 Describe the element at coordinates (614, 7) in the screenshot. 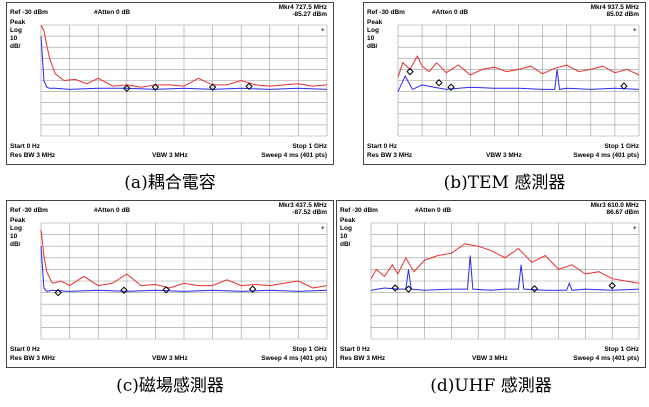

I see `marker-label: Mkr4 937.5 MHz` at that location.